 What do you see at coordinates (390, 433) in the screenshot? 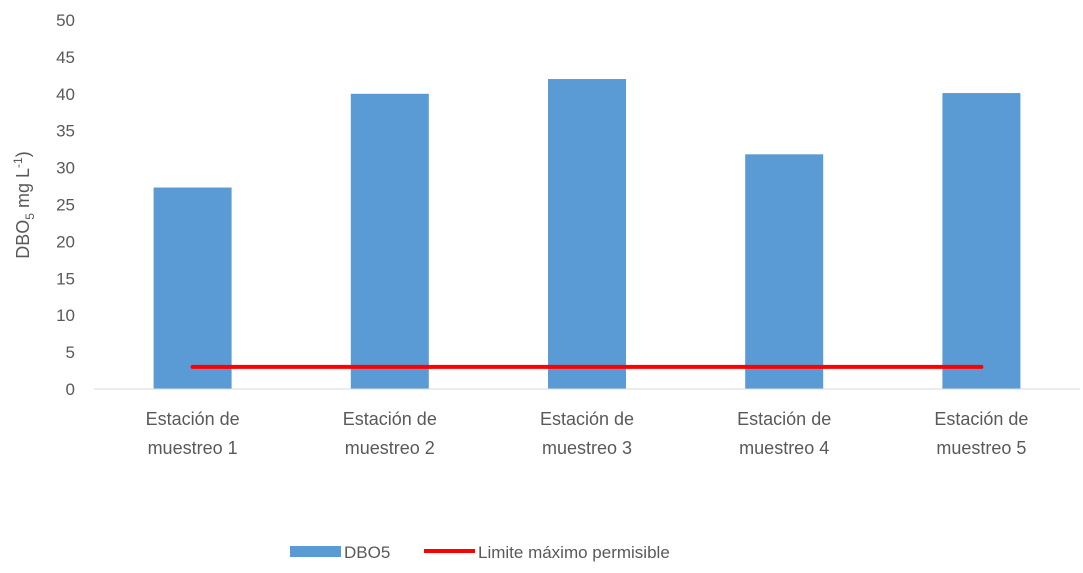
I see `x-category-label: Estación de muestreo 2` at bounding box center [390, 433].